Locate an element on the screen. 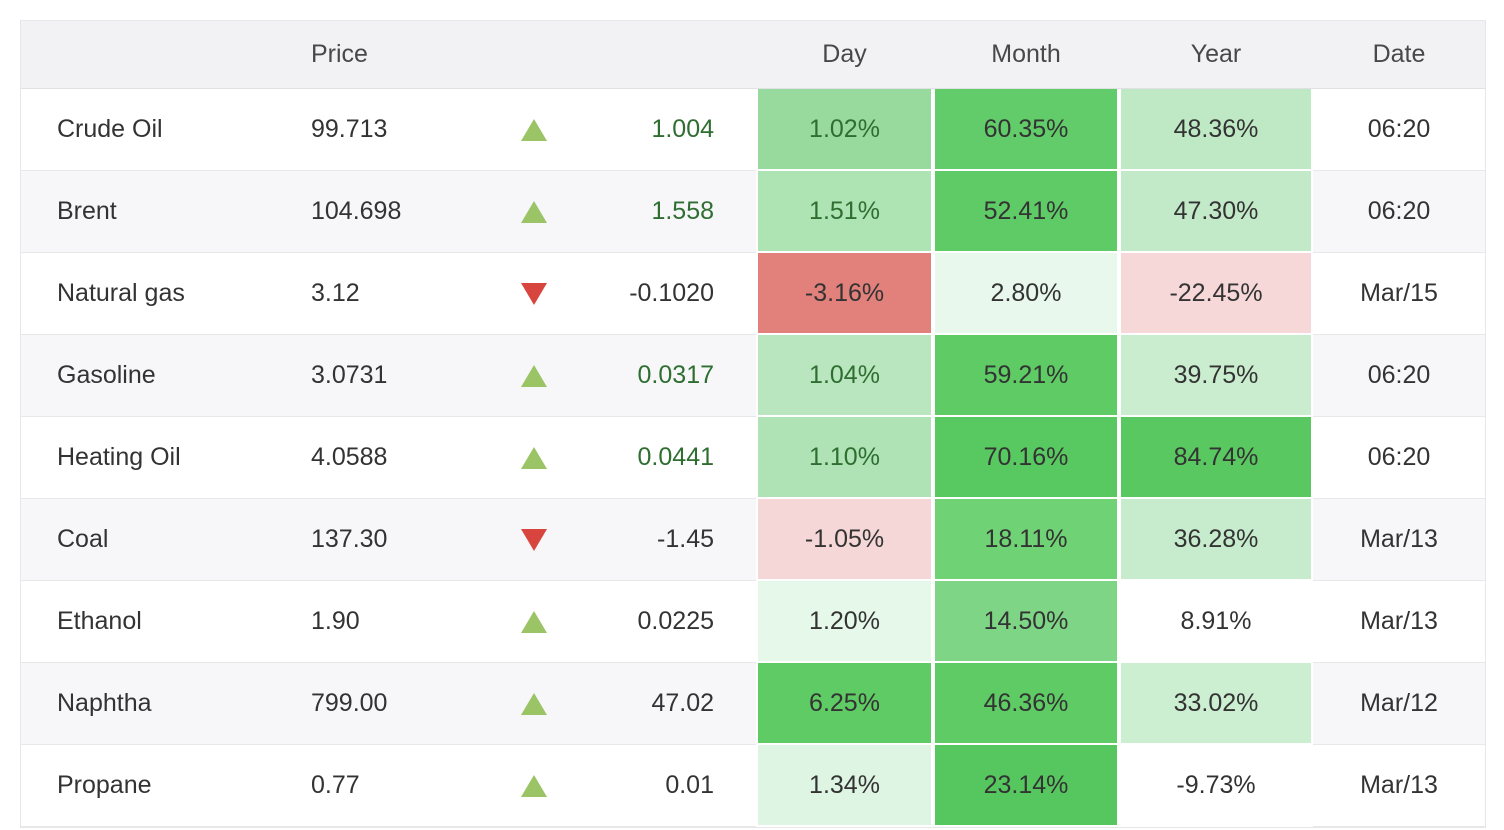  header-row: Price Day Month Year Date is located at coordinates (753, 55).